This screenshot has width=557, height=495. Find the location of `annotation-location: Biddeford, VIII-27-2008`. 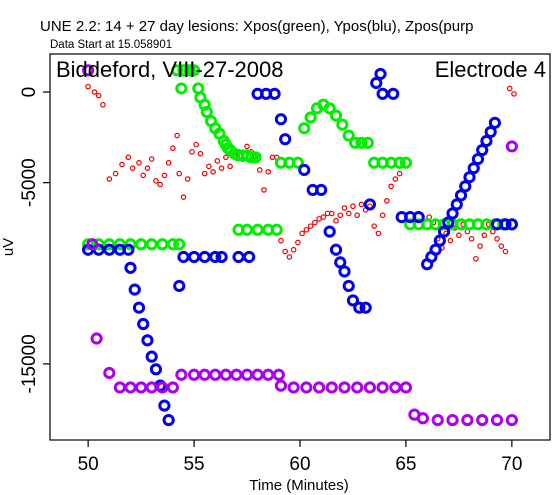

annotation-location: Biddeford, VIII-27-2008 is located at coordinates (169, 69).